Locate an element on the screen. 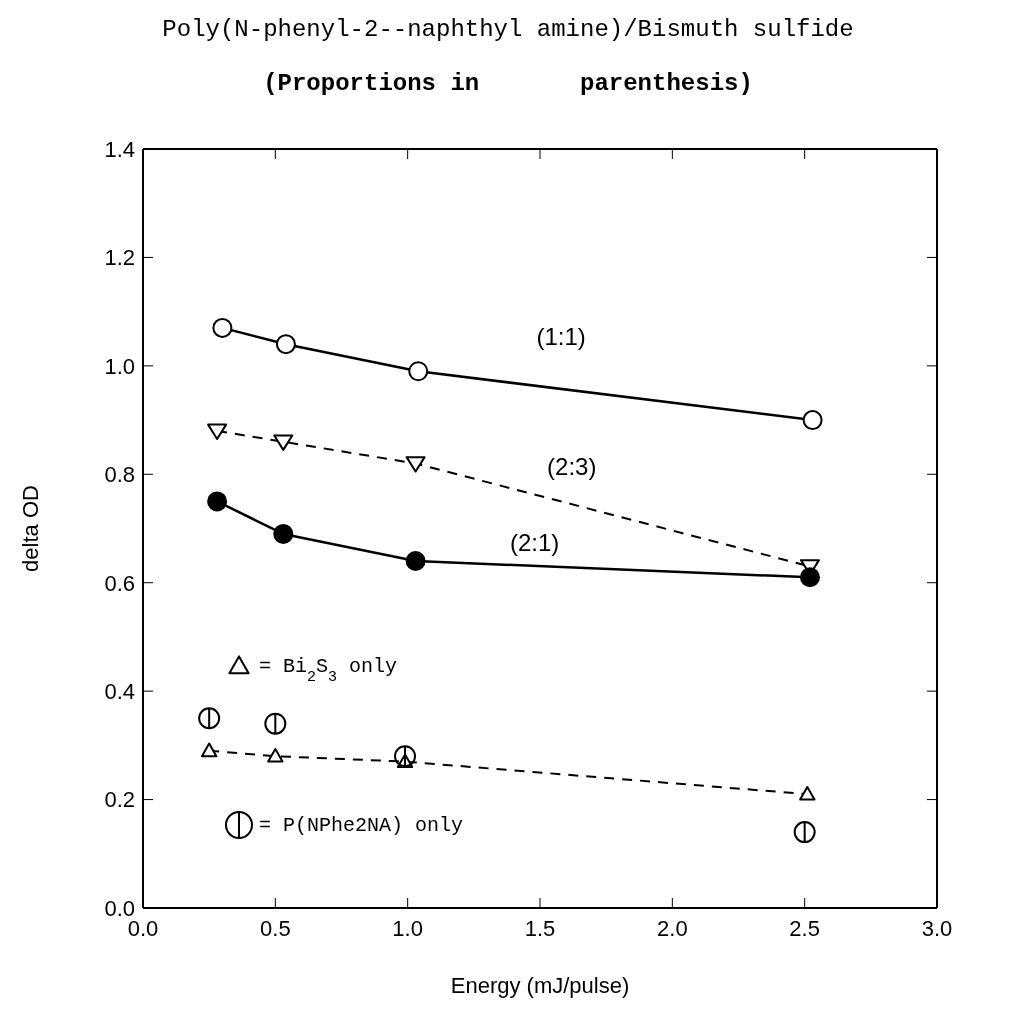  x-axis-title: Energy (mJ/pulse) is located at coordinates (540, 985).